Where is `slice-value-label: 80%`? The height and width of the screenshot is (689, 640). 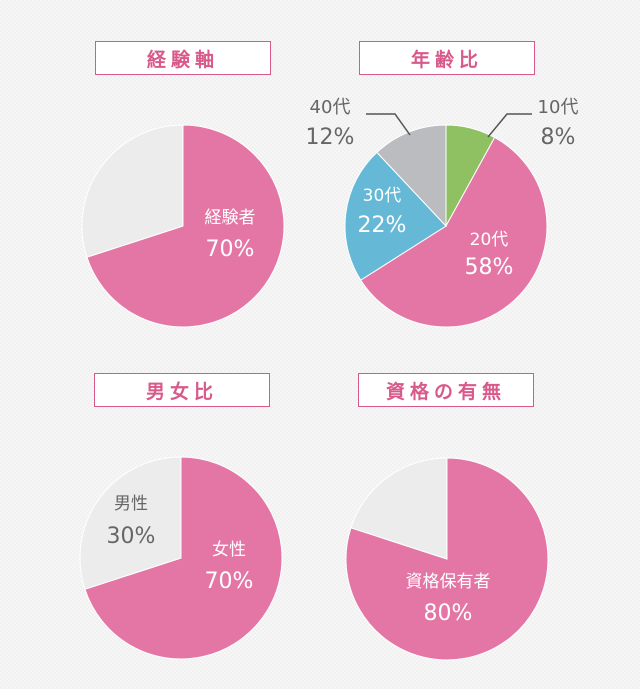
slice-value-label: 80% is located at coordinates (448, 613).